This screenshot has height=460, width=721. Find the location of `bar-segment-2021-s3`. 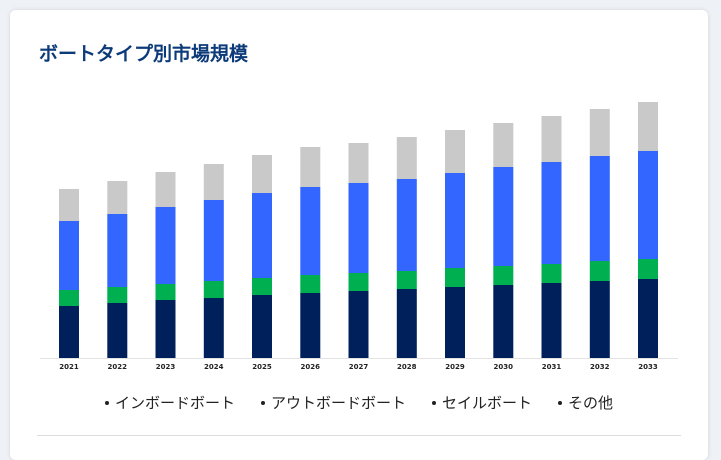

bar-segment-2021-s3 is located at coordinates (69, 205).